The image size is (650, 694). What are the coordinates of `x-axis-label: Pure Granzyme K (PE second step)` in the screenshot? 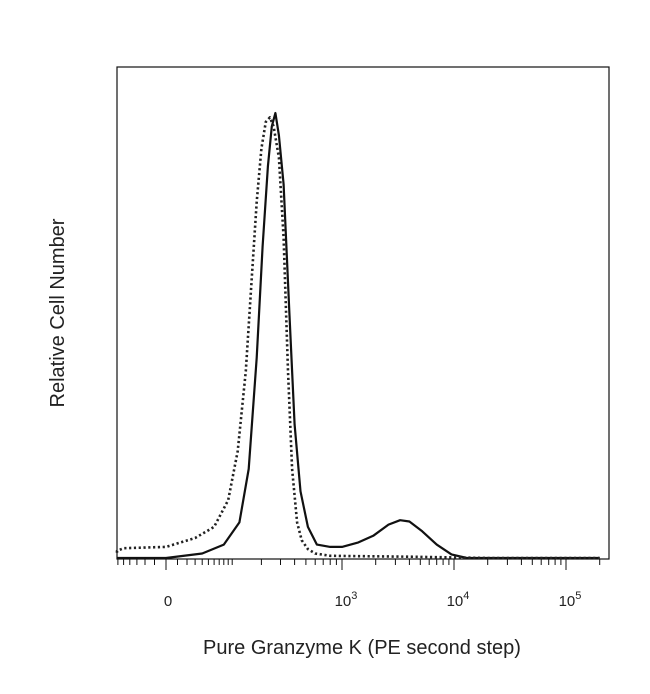 It's located at (362, 648).